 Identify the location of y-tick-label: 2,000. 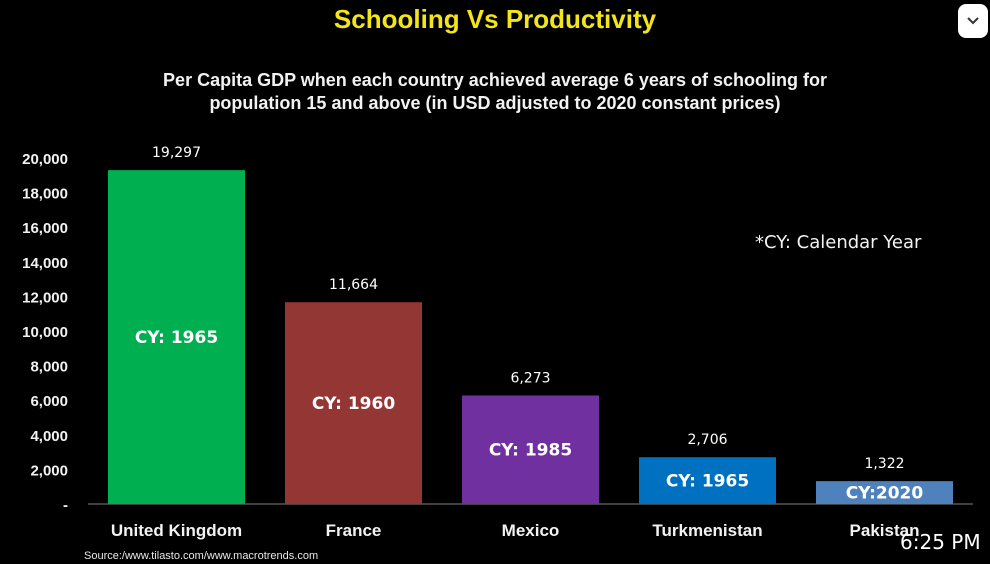
(49, 470).